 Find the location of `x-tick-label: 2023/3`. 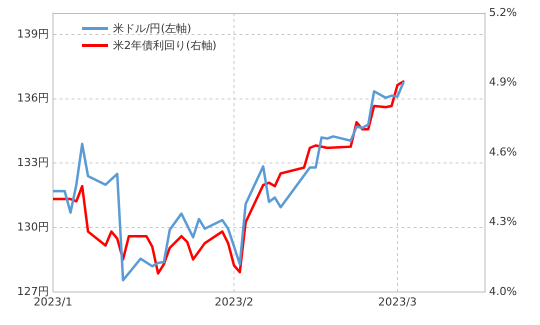

x-tick-label: 2023/3 is located at coordinates (397, 301).